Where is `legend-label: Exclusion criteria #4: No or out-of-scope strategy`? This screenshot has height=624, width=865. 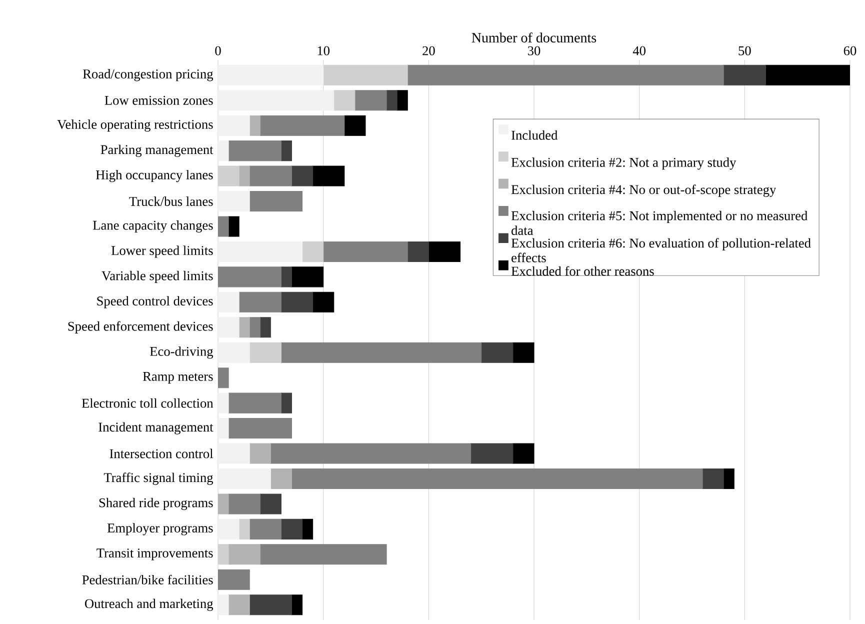 legend-label: Exclusion criteria #4: No or out-of-scope strategy is located at coordinates (643, 190).